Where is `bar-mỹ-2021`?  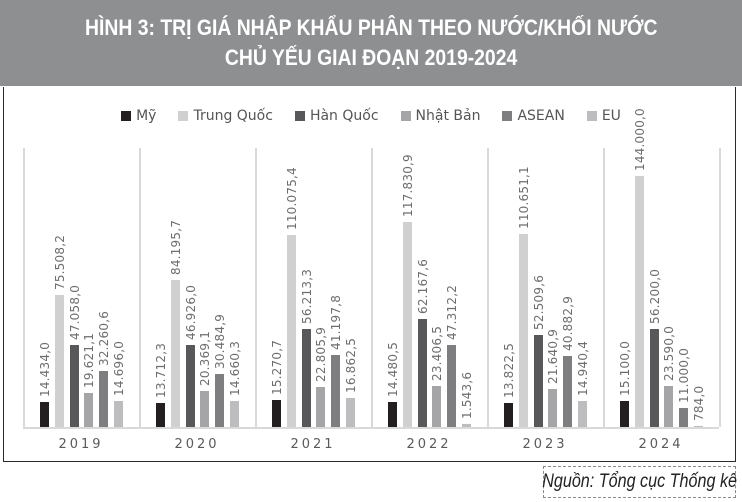 bar-mỹ-2021 is located at coordinates (276, 413).